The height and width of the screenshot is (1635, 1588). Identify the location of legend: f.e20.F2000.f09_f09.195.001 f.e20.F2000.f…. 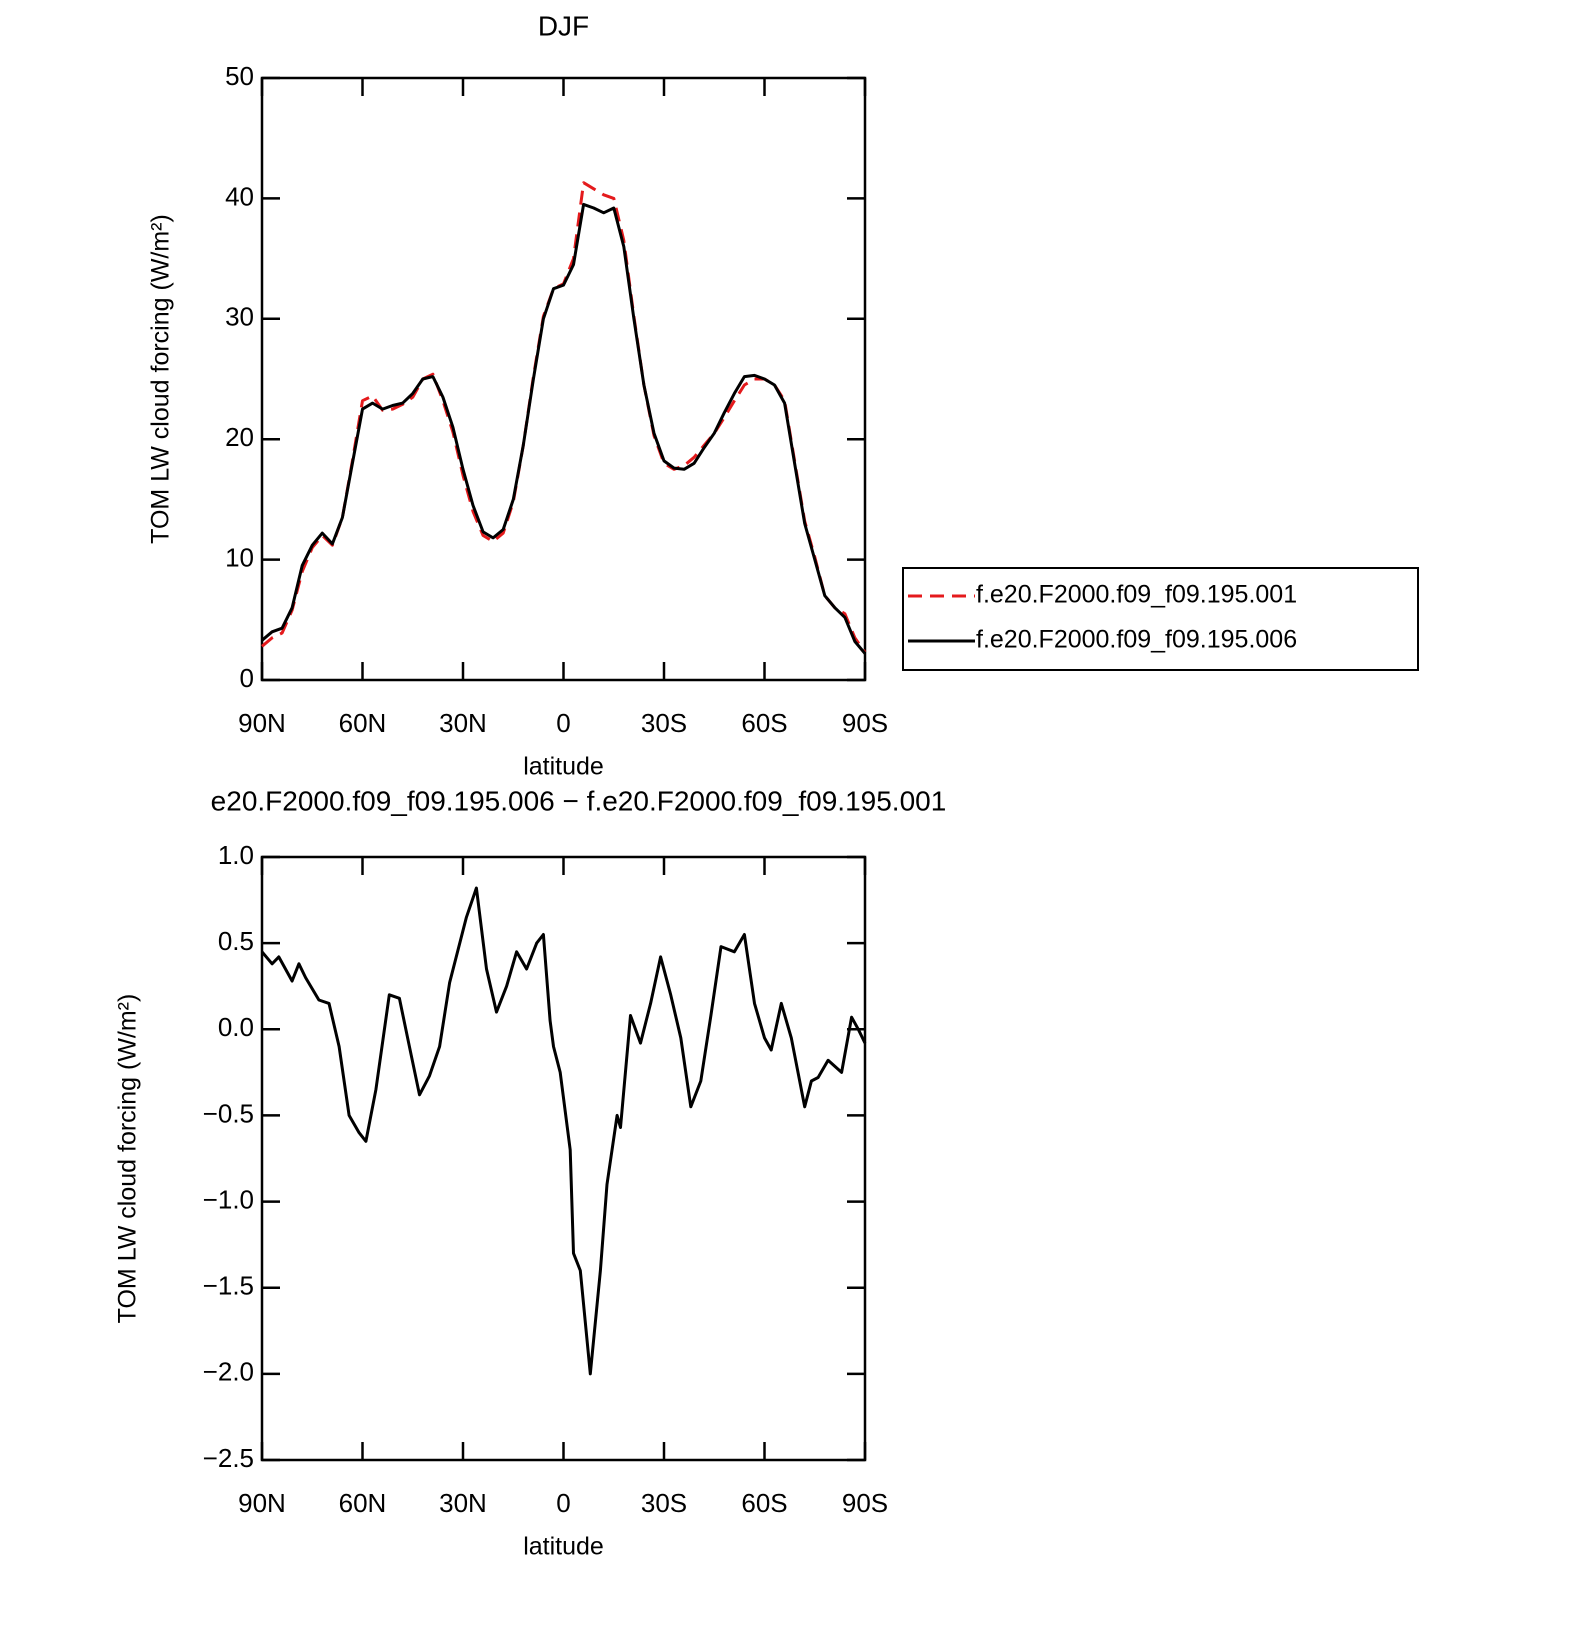
(1160, 619).